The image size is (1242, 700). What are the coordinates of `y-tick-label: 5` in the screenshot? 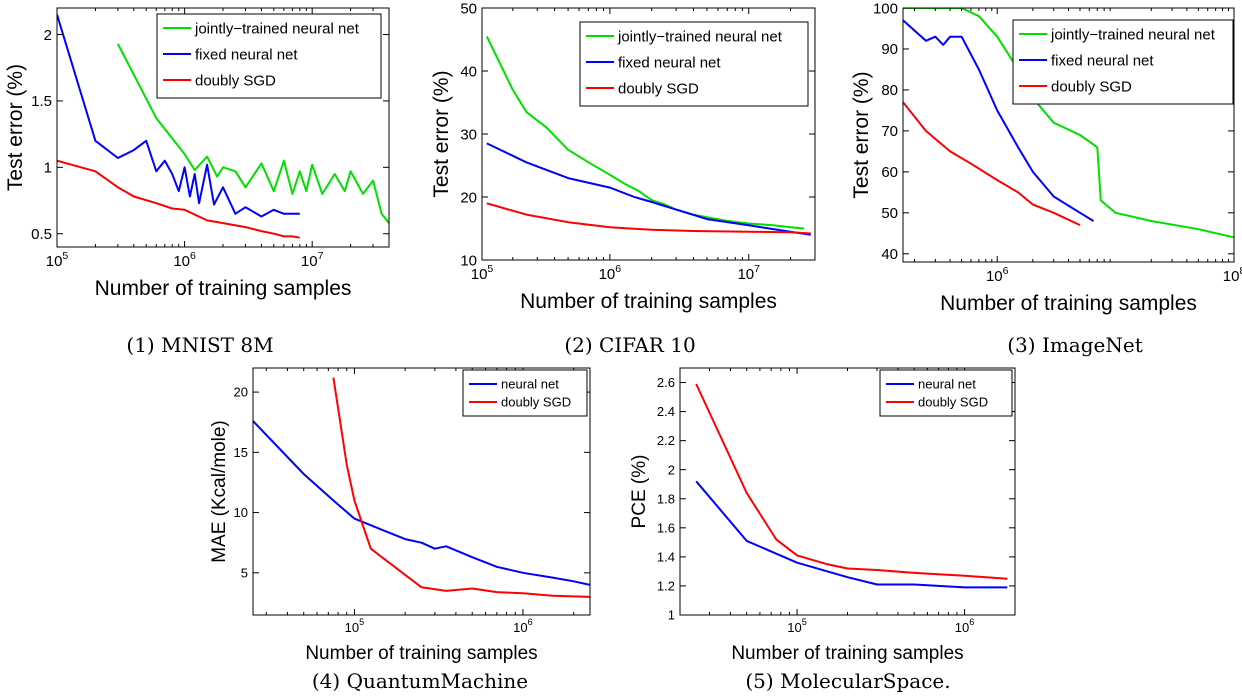 It's located at (244, 572).